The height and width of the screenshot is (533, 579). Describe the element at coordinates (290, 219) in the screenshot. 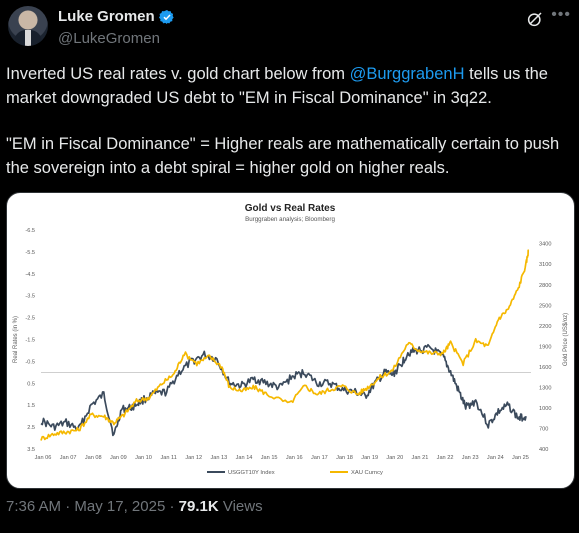

I see `chart-subtitle: Burggraben analysis; Bloomberg` at that location.